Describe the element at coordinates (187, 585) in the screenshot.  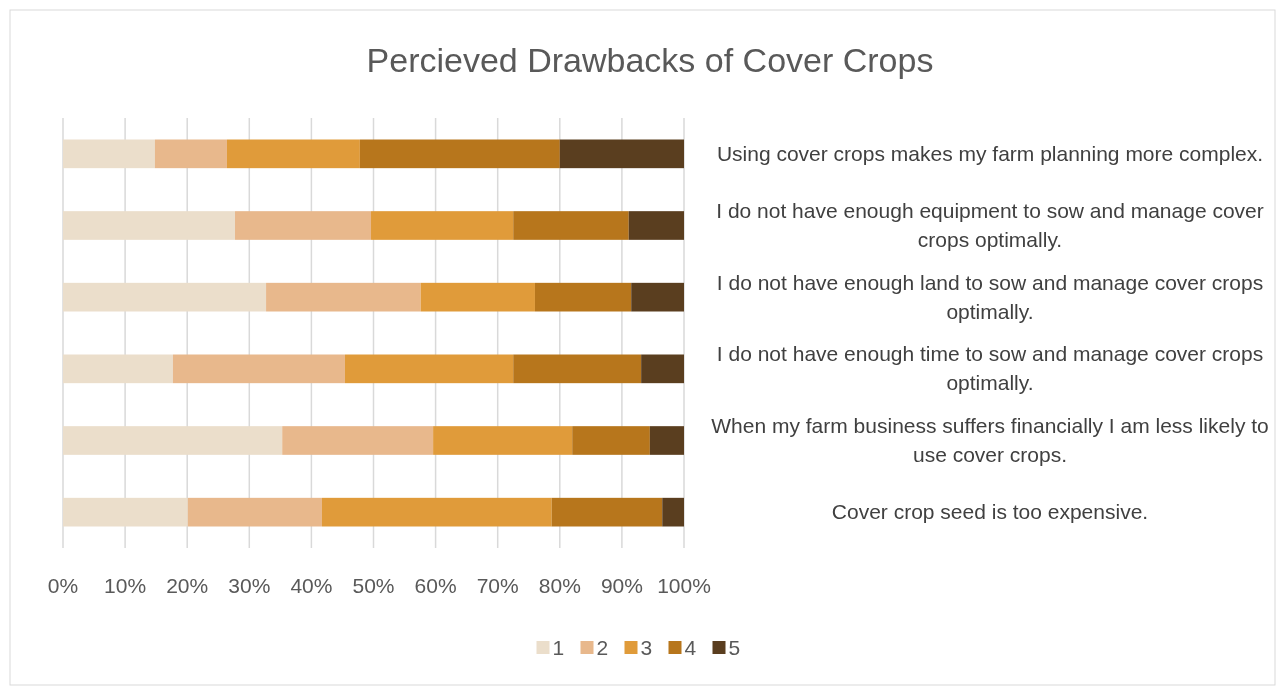
I see `x-tick-label: 20%` at that location.